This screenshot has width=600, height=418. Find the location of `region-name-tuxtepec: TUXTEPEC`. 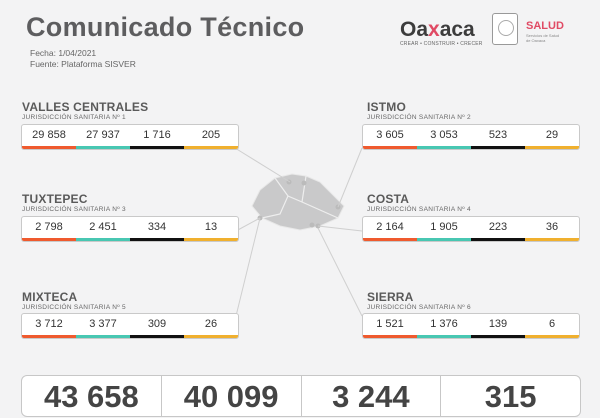

region-name-tuxtepec: TUXTEPEC is located at coordinates (55, 199).